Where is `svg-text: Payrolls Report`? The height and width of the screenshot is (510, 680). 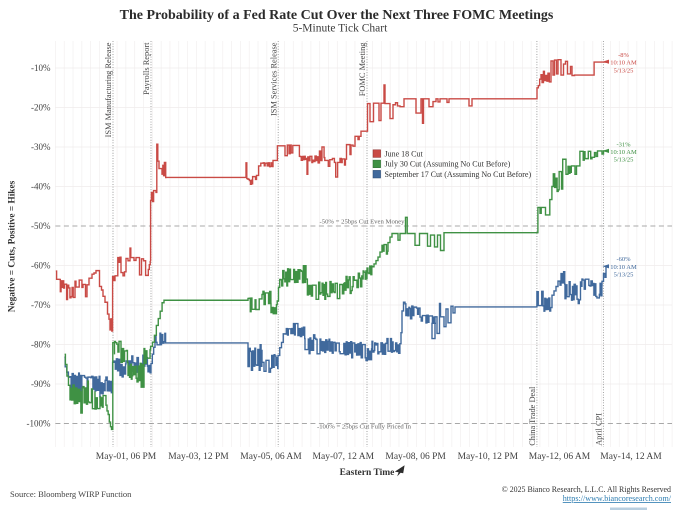 svg-text: Payrolls Report is located at coordinates (146, 68).